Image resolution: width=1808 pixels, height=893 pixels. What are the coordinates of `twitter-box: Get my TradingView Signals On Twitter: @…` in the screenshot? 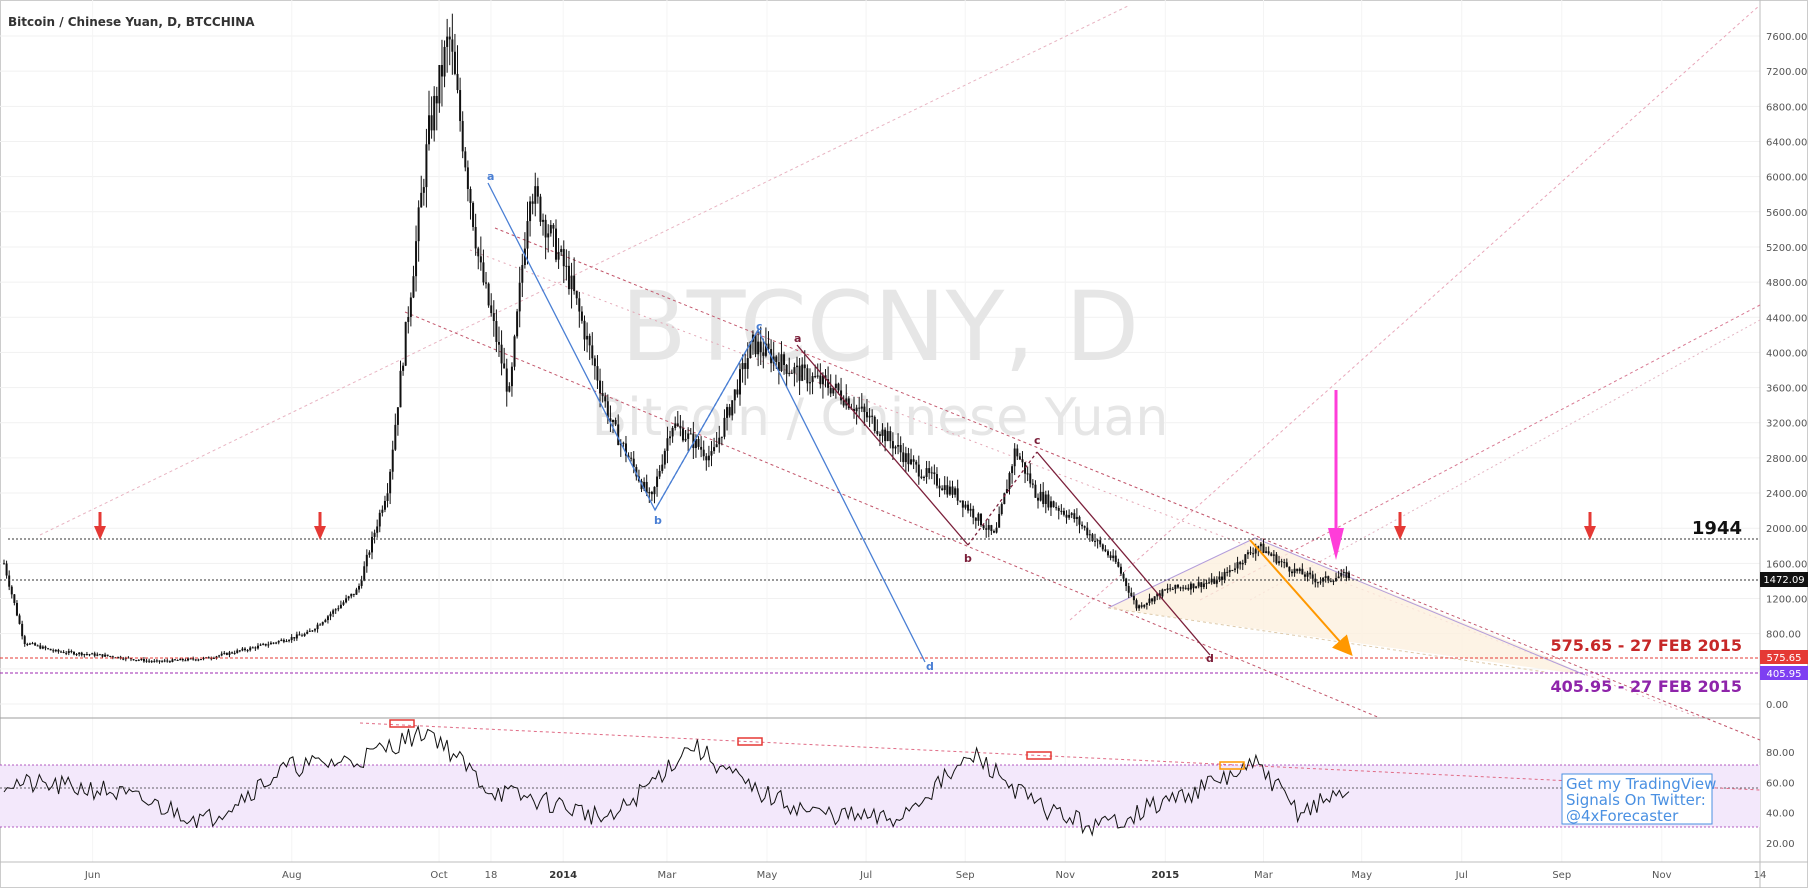 It's located at (1638, 799).